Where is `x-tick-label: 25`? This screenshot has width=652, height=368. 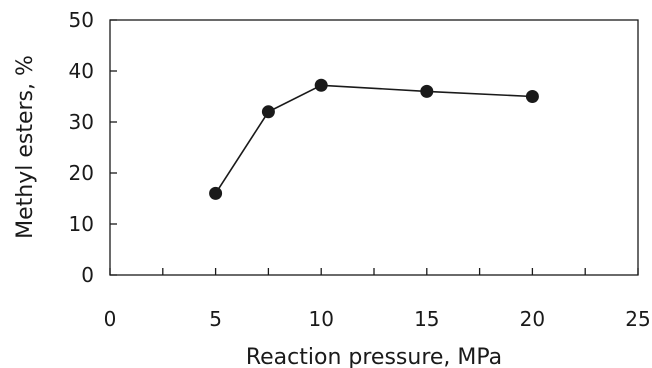
x-tick-label: 25 is located at coordinates (637, 319).